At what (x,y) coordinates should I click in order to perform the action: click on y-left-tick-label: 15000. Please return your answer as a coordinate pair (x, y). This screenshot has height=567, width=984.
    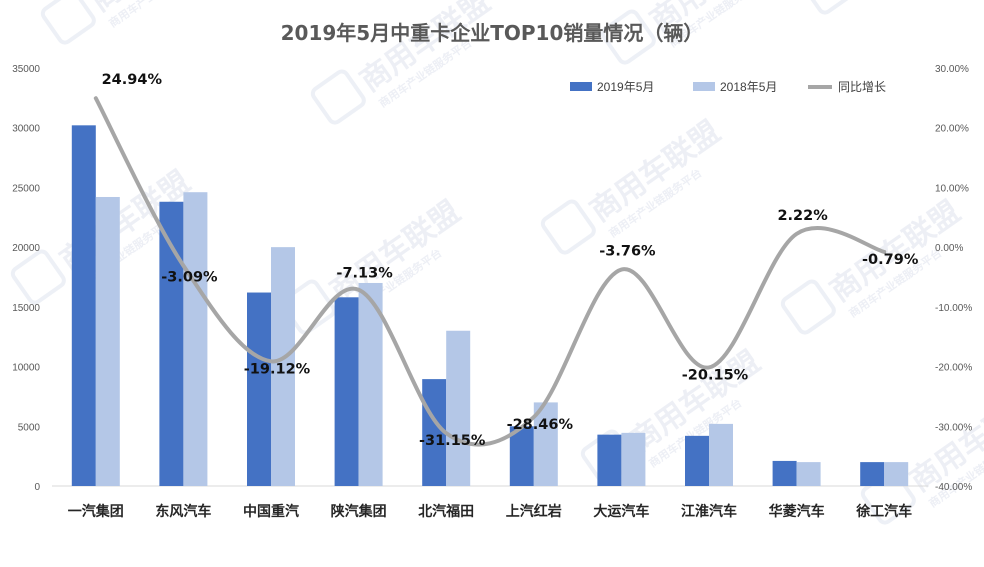
    Looking at the image, I should click on (26, 308).